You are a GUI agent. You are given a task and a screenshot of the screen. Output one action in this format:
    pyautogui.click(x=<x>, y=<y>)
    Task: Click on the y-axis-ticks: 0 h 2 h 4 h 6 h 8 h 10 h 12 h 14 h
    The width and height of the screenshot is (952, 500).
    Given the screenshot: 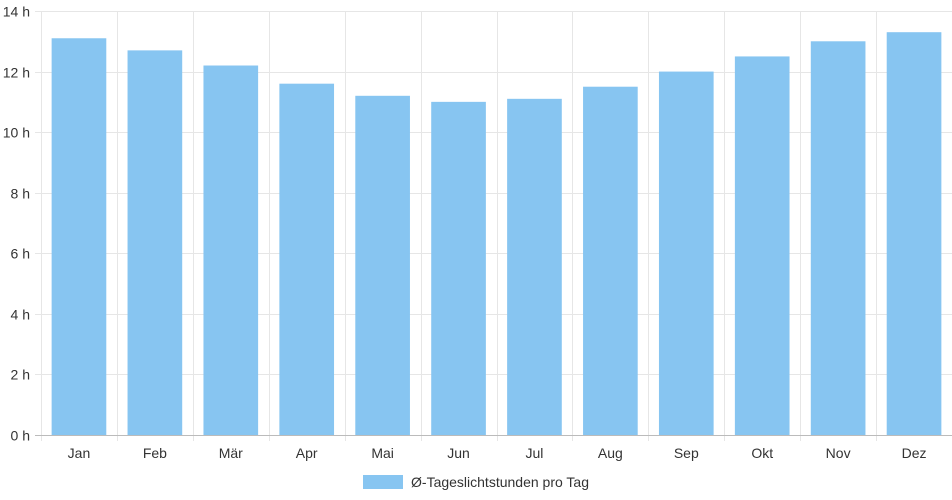 What is the action you would take?
    pyautogui.click(x=16, y=224)
    